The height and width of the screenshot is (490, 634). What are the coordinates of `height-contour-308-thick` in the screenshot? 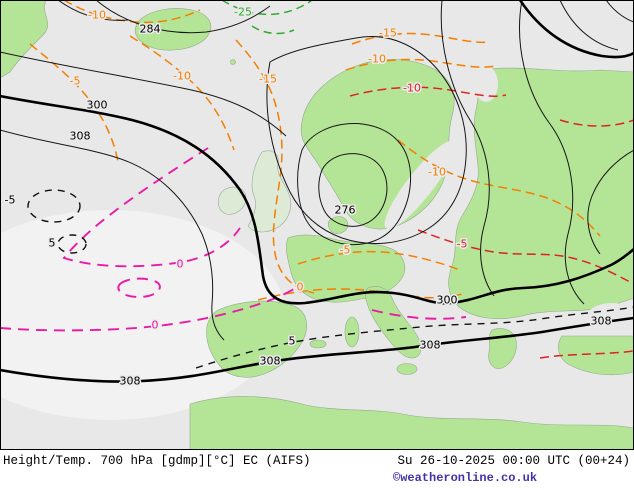 It's located at (317, 349).